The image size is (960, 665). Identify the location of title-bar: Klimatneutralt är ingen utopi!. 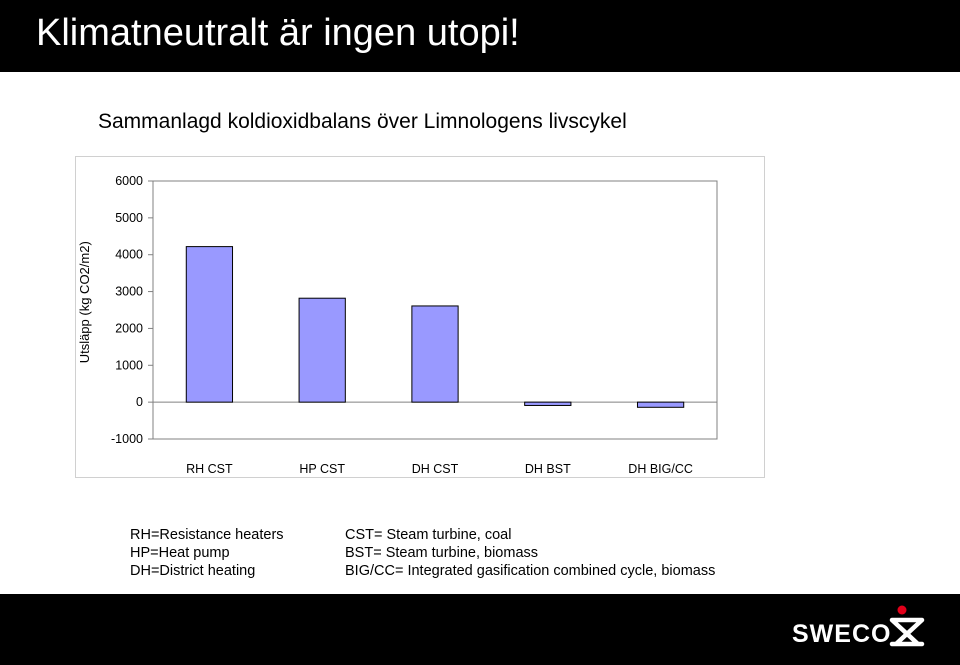
(480, 36).